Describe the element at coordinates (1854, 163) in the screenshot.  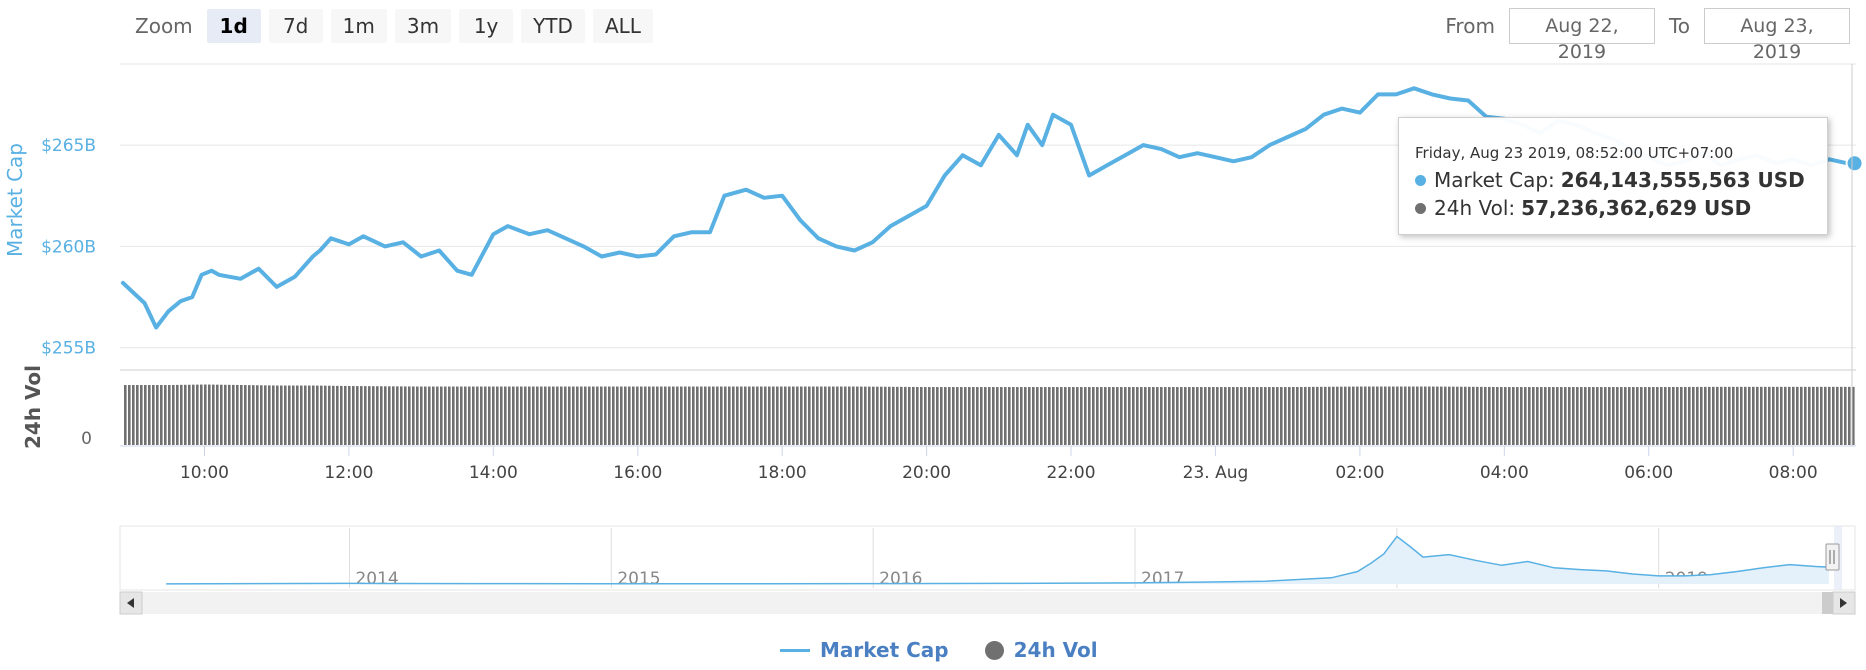
I see `hover-point-marker` at that location.